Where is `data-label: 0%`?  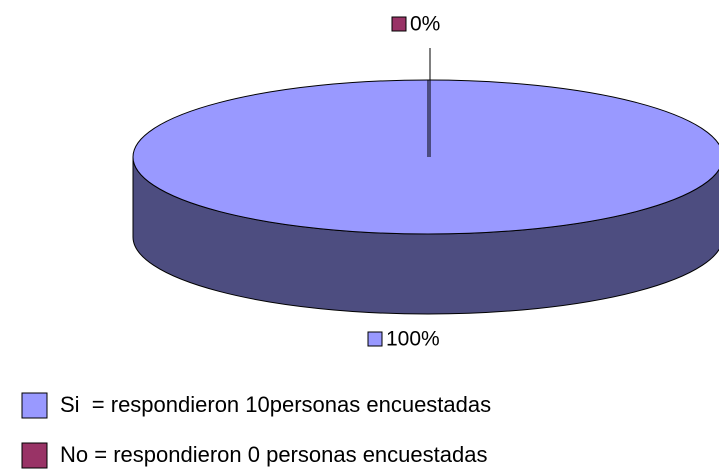 data-label: 0% is located at coordinates (425, 24).